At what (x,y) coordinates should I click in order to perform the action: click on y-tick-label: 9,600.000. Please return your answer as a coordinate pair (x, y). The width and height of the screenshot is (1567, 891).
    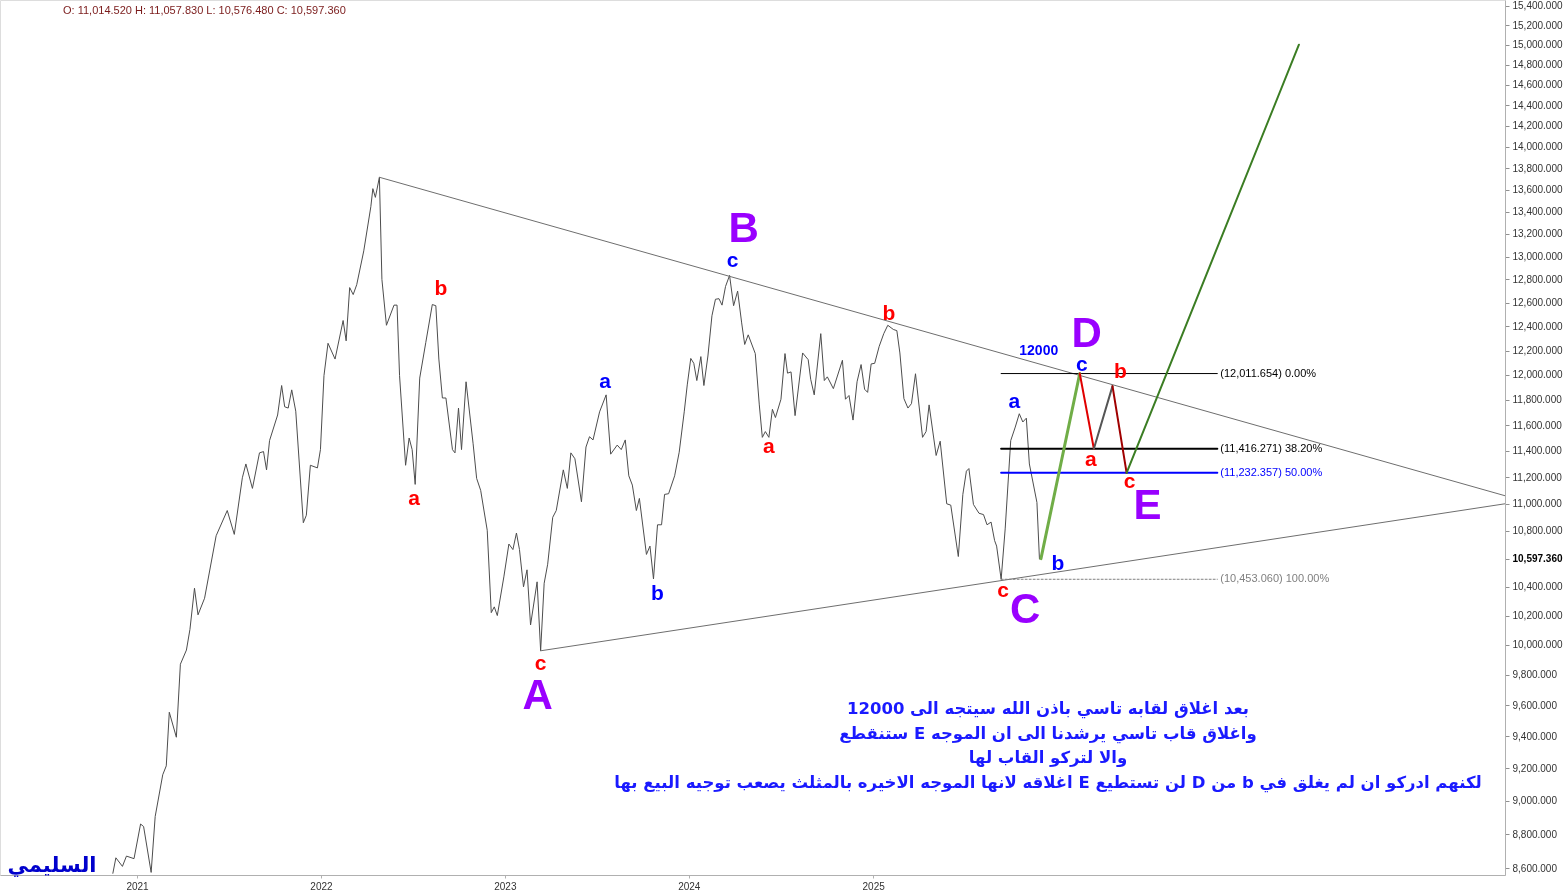
    Looking at the image, I should click on (1535, 705).